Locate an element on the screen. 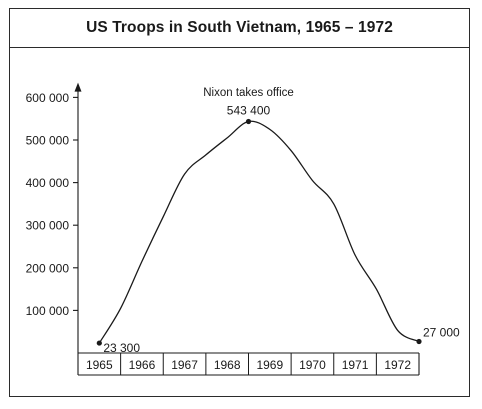  data-label: 23 300 is located at coordinates (121, 348).